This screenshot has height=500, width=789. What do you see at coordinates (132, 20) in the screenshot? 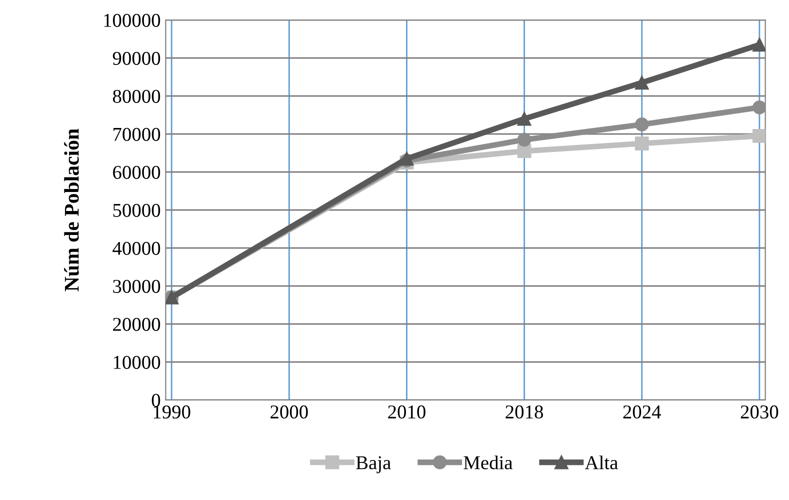
I see `y-tick-label: 100000` at bounding box center [132, 20].